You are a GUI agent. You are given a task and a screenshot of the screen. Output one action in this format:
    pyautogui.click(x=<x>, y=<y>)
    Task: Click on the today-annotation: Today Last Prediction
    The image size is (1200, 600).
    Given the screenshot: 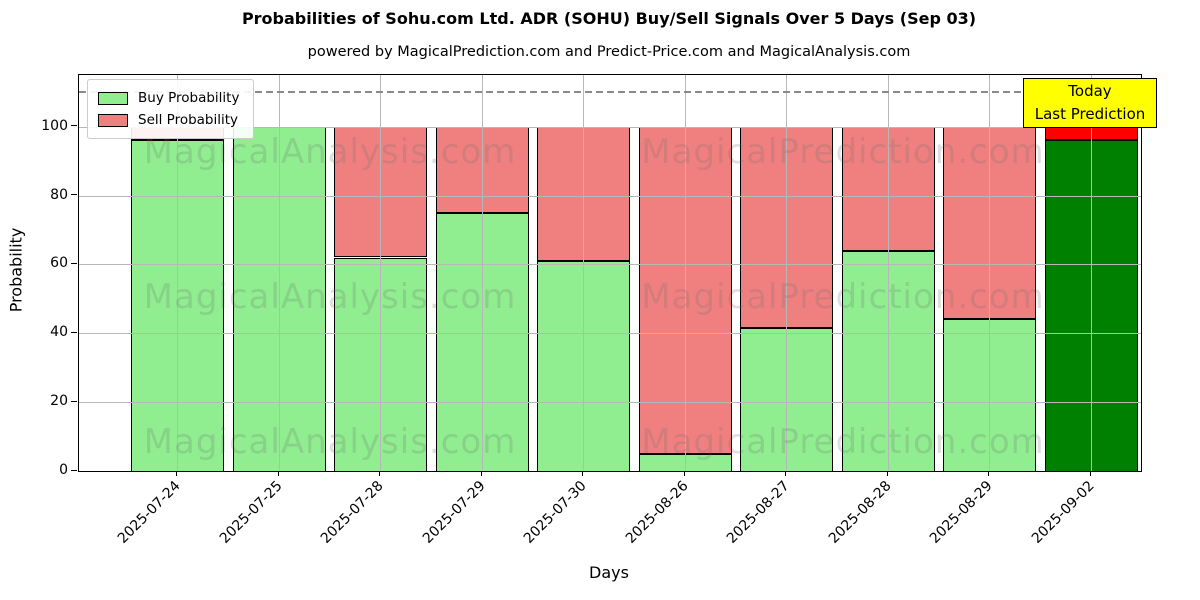 What is the action you would take?
    pyautogui.click(x=1090, y=103)
    